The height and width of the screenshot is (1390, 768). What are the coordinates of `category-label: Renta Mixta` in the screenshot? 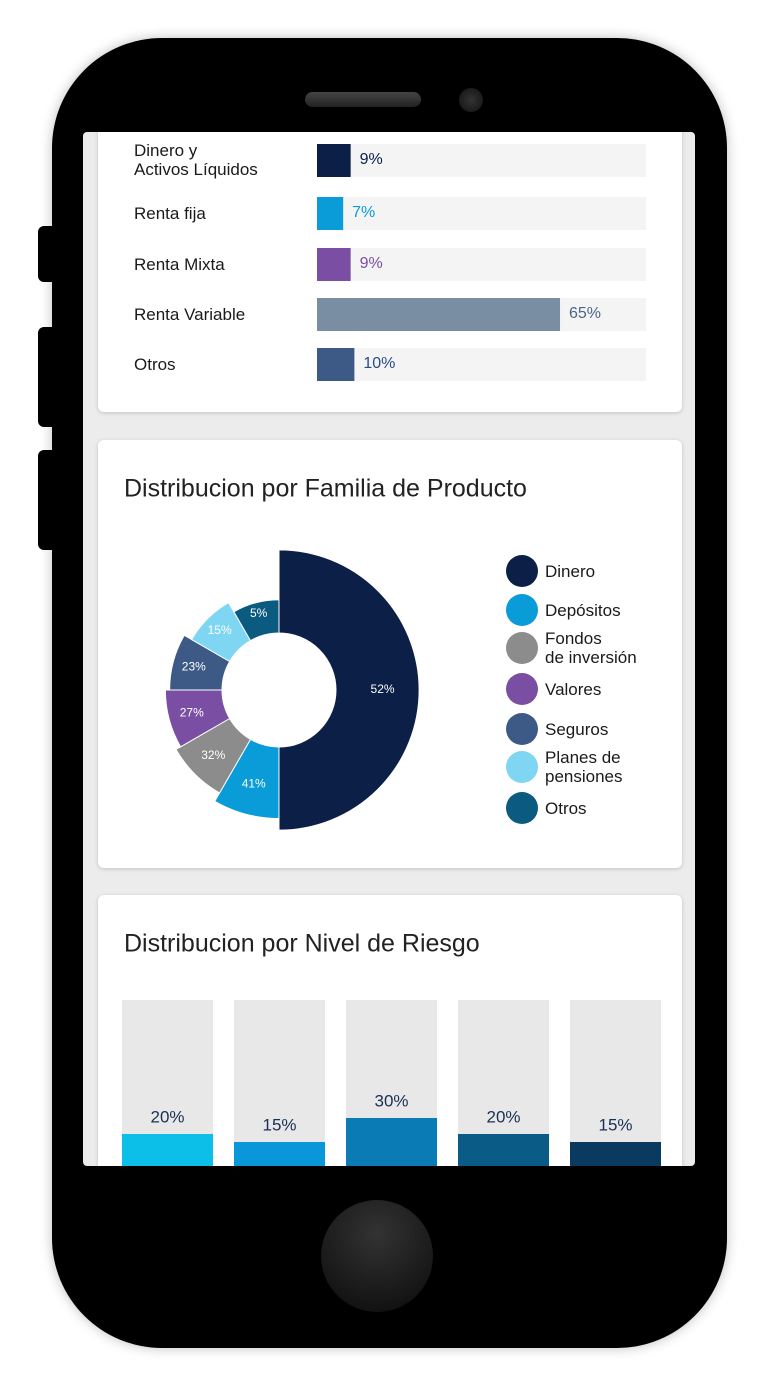 It's located at (179, 264).